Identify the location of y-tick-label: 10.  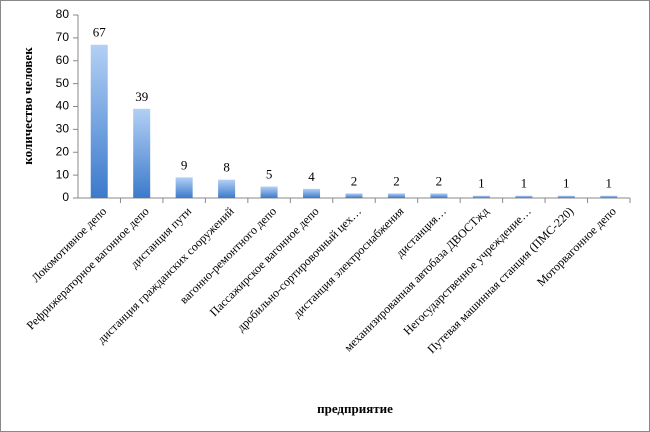
(63, 174).